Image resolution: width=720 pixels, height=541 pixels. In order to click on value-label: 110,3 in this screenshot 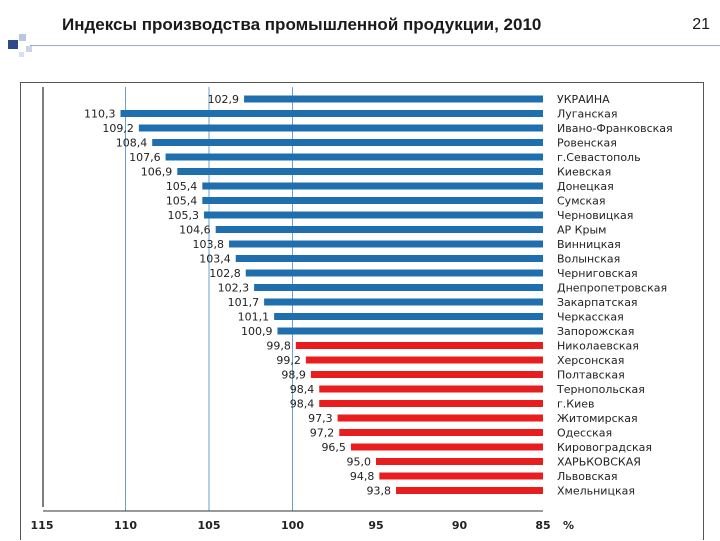, I will do `click(100, 114)`.